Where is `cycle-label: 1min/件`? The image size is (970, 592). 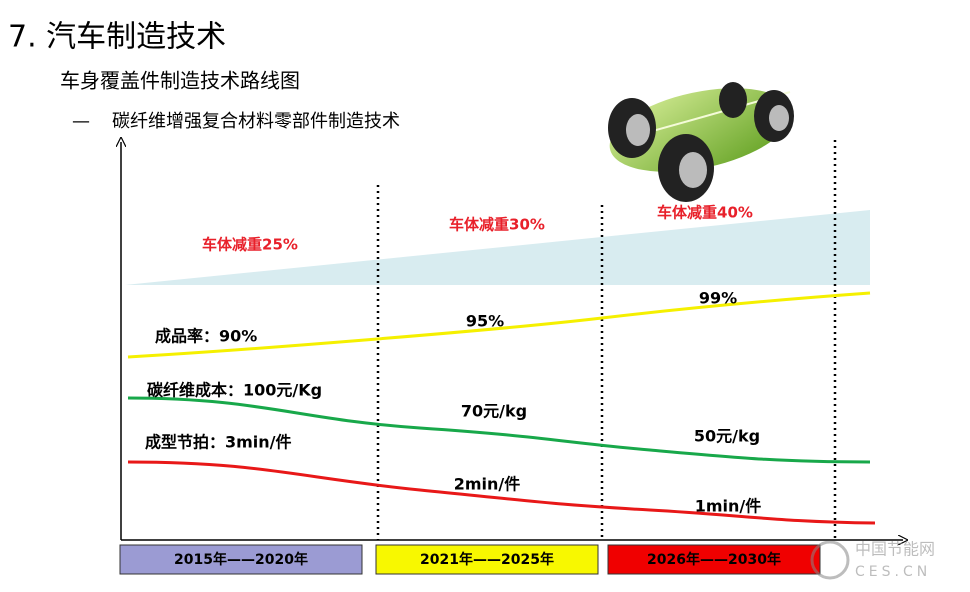
cycle-label: 1min/件 is located at coordinates (728, 506).